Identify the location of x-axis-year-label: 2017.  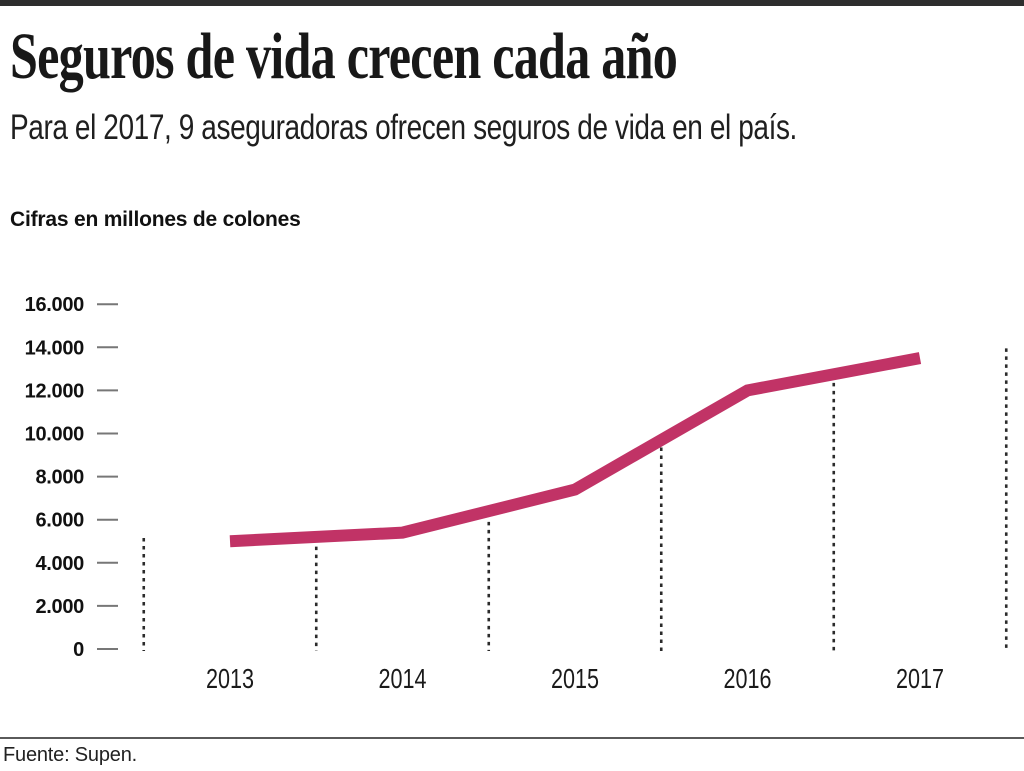
(920, 678).